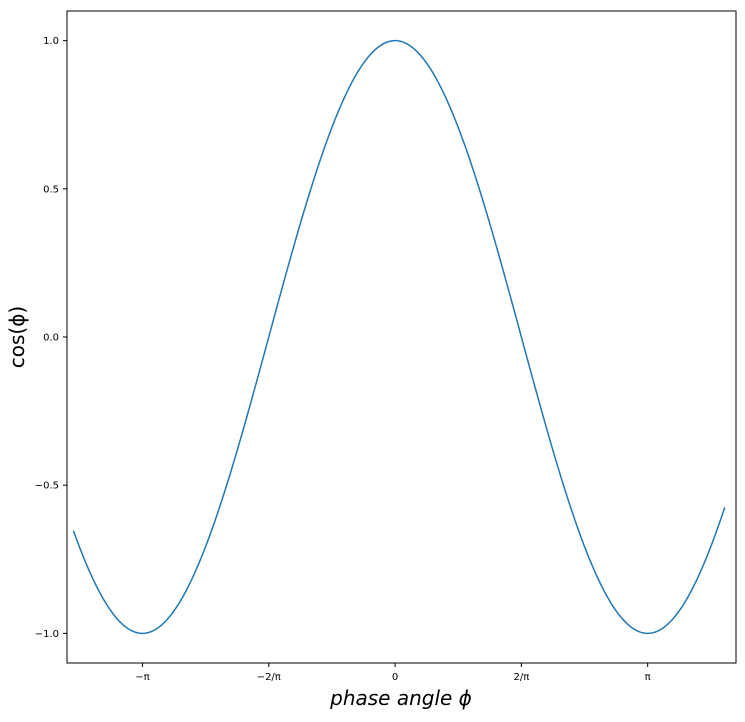  I want to click on x-axis-ticks: −π −2/π 0 2/π π, so click(393, 673).